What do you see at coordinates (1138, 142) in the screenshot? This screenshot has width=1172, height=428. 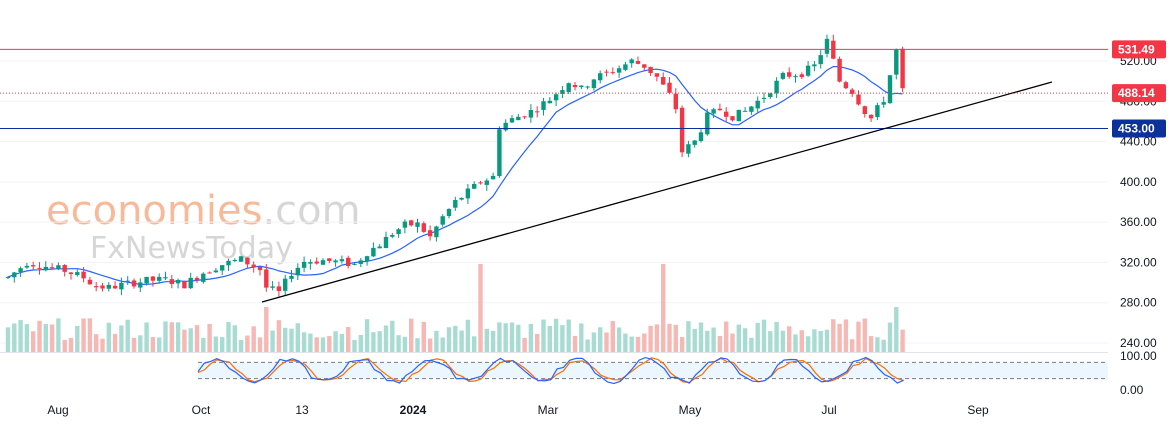 I see `y-tick-label: 440.00` at bounding box center [1138, 142].